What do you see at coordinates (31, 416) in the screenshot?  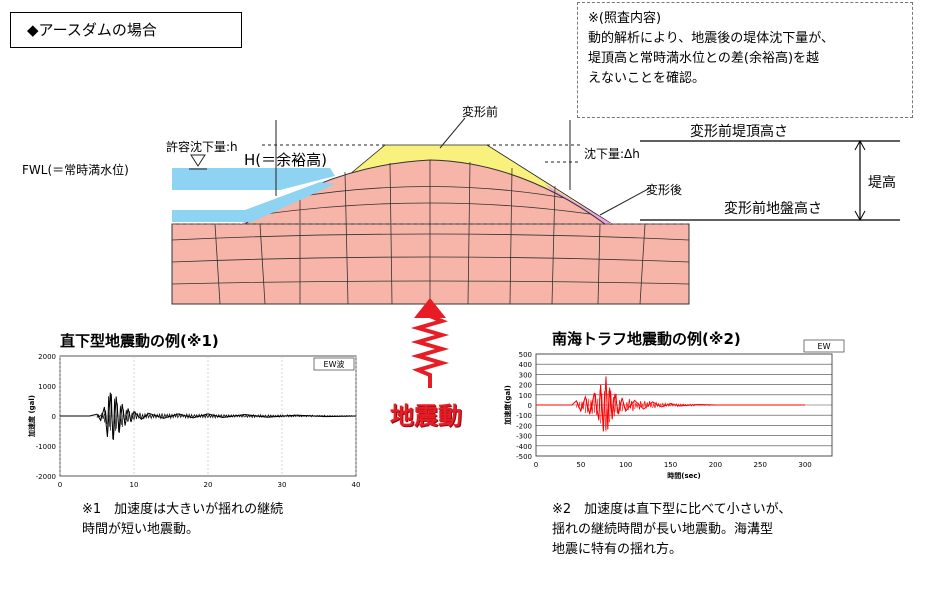 I see `y-axis-label: 加速度 (gal)` at bounding box center [31, 416].